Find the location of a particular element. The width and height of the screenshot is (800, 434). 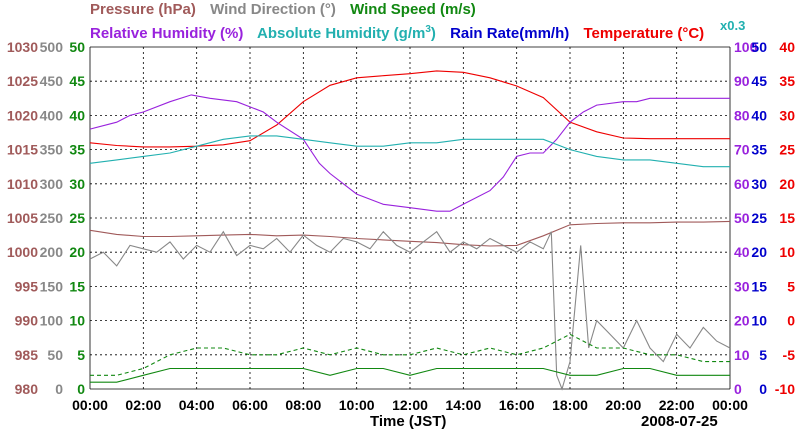

y-tick-rain-rate: 20 is located at coordinates (759, 252).